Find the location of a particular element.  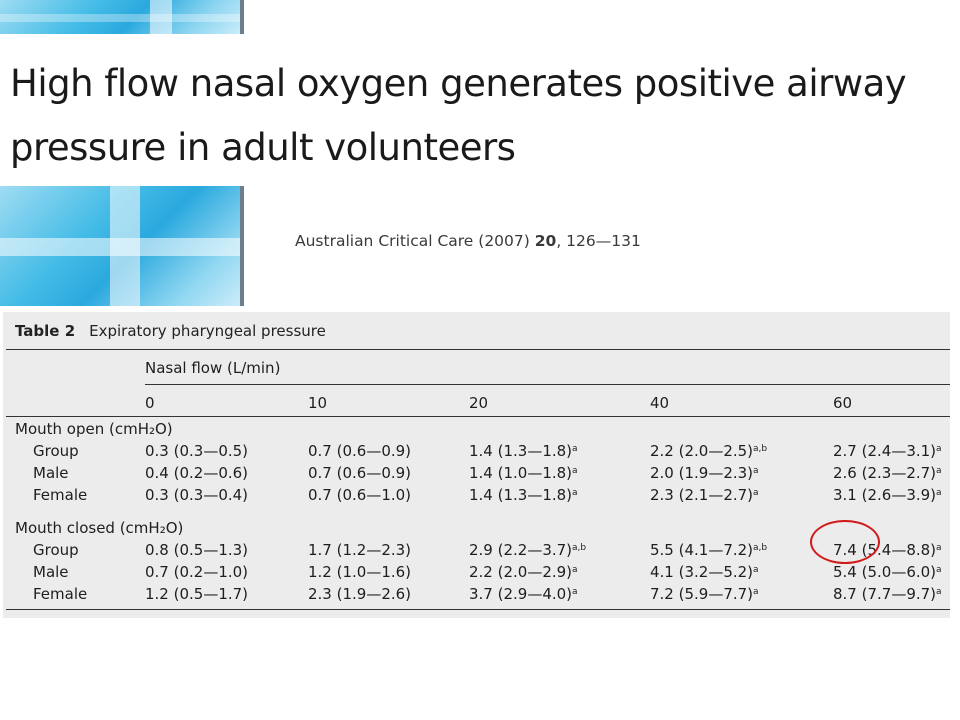

table-cell: 1.2 (1.0—1.6) is located at coordinates (359, 572).